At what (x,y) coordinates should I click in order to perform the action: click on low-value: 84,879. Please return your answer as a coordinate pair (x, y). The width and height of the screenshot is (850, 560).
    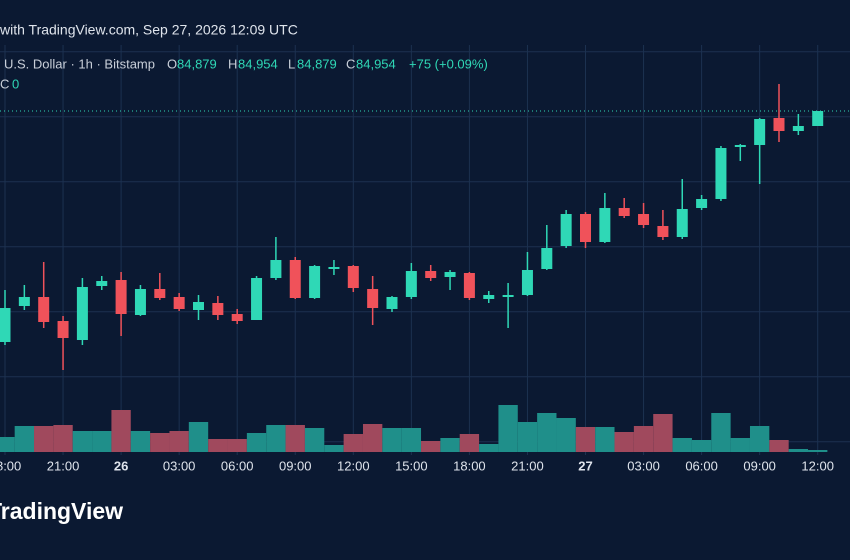
    Looking at the image, I should click on (317, 63).